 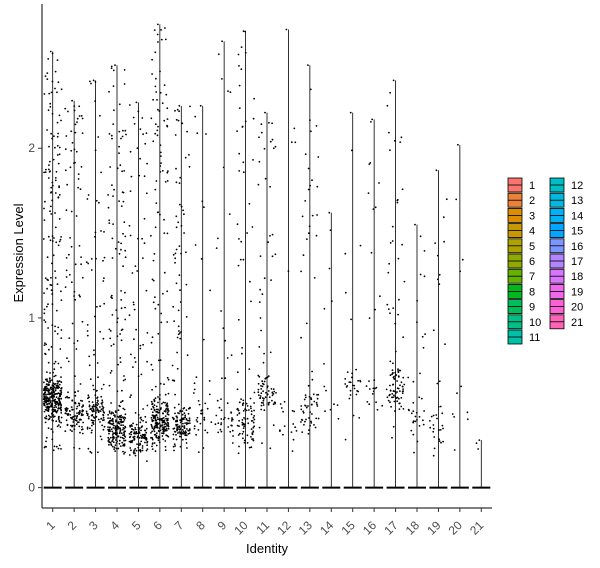 What do you see at coordinates (577, 262) in the screenshot?
I see `legend-label: 17` at bounding box center [577, 262].